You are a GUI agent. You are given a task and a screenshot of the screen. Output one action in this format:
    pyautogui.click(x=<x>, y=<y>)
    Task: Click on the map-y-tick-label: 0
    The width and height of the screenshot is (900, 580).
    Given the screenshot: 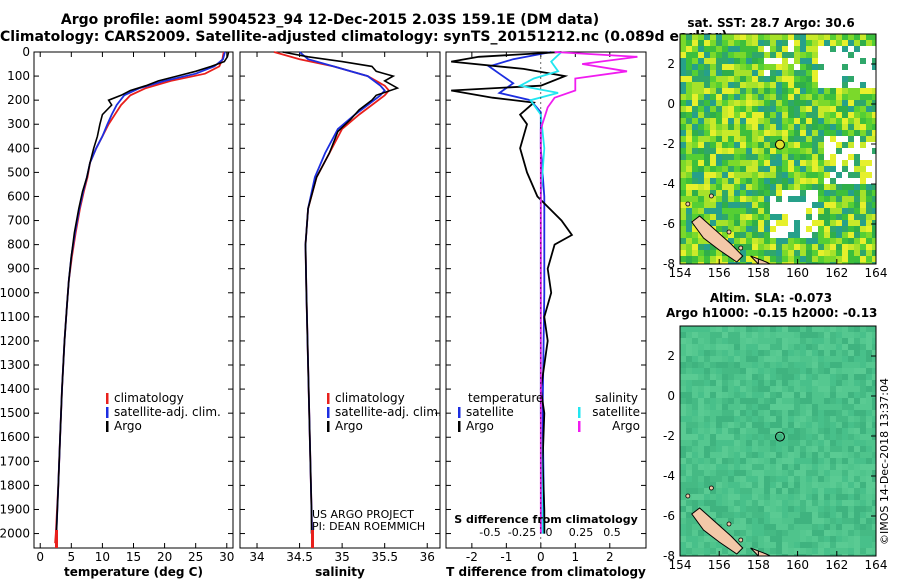 What is the action you would take?
    pyautogui.click(x=671, y=396)
    